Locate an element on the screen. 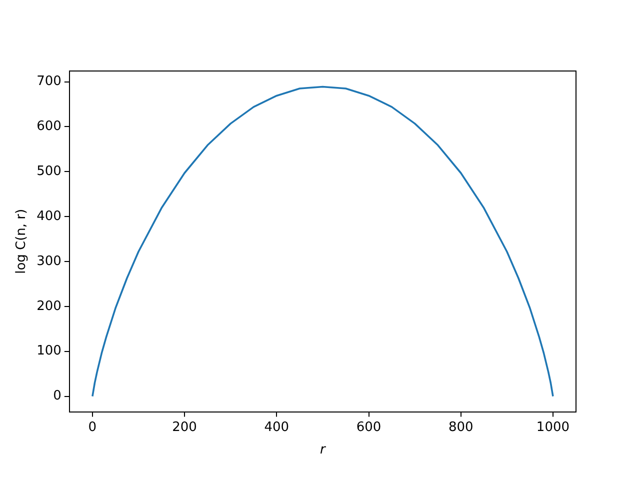  y-tick-label: 700 is located at coordinates (49, 82).